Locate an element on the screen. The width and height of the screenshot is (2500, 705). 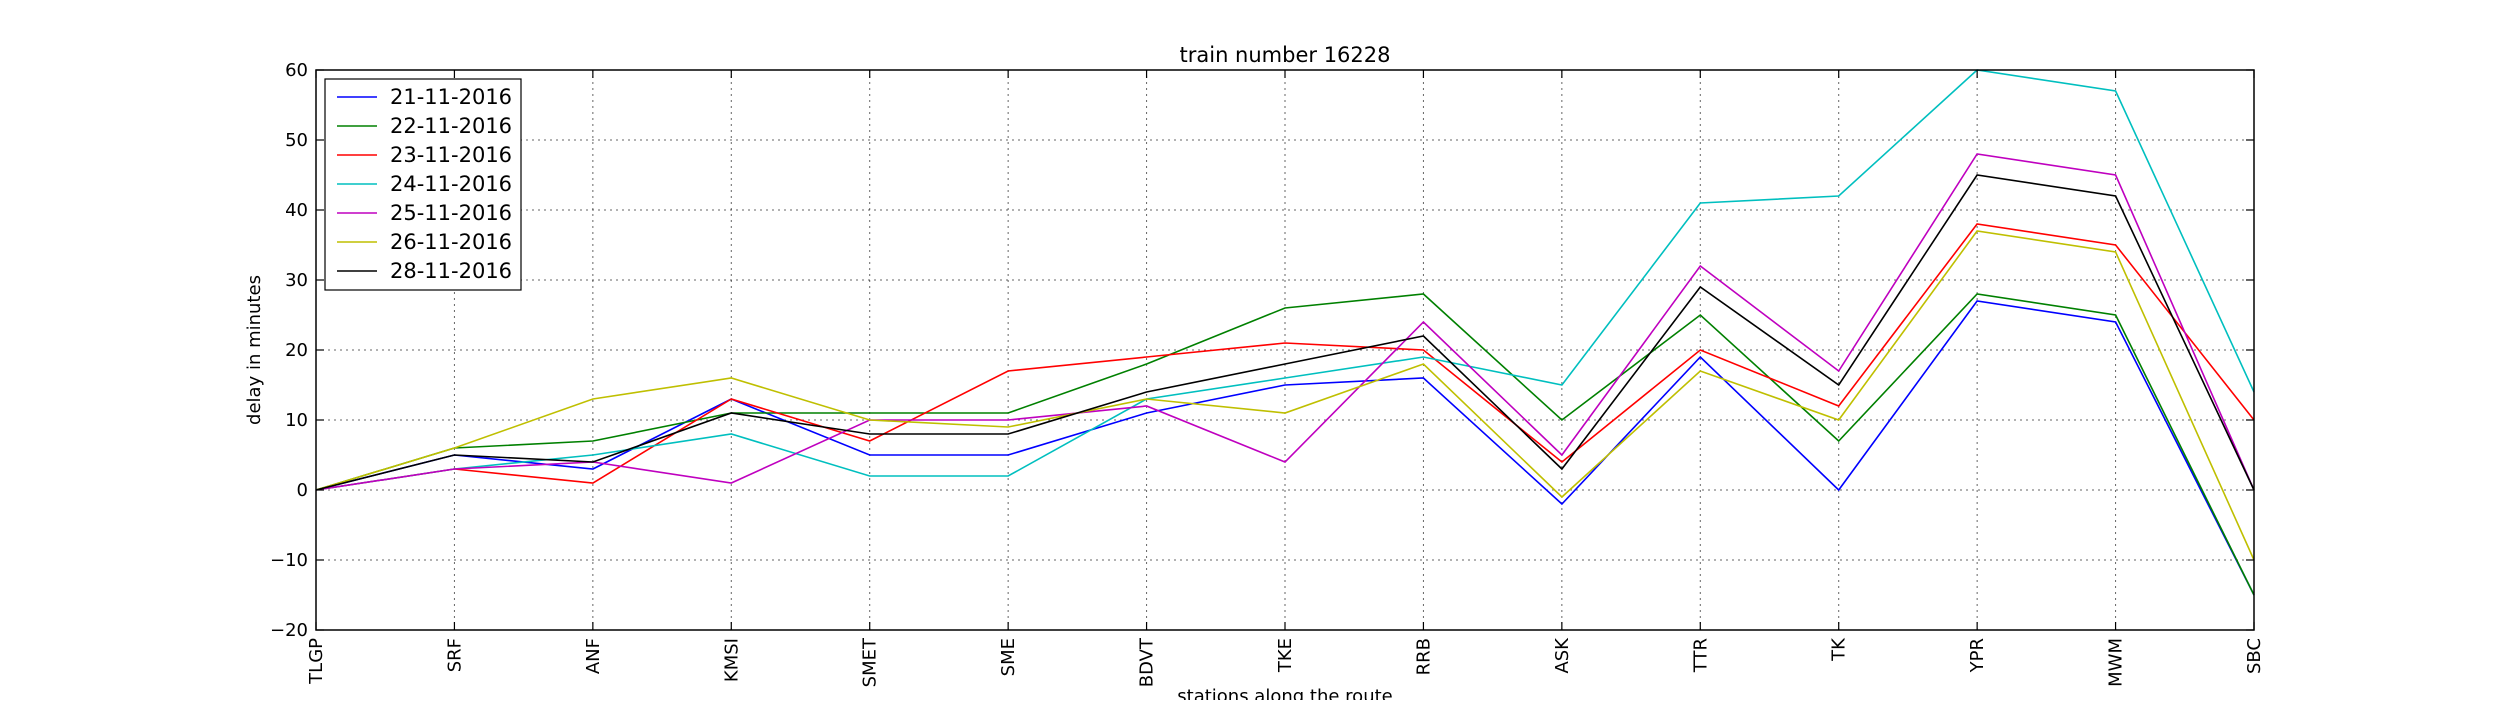
y-tick-label: 0 is located at coordinates (302, 490).